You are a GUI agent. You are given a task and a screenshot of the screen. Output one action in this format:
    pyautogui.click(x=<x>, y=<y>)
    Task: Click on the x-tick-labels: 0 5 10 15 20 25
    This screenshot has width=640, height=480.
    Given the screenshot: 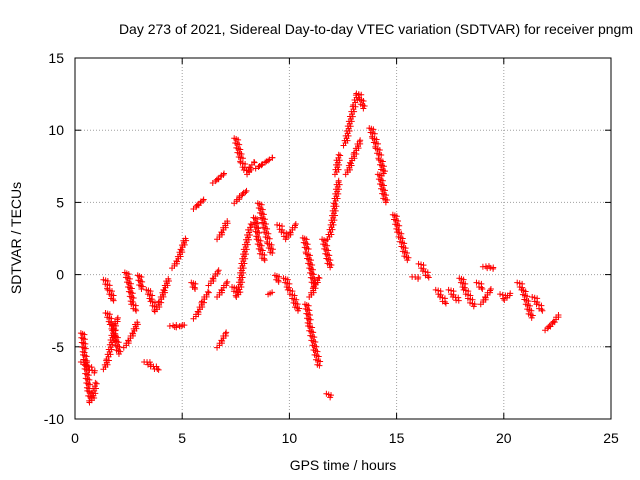 What is the action you would take?
    pyautogui.click(x=345, y=438)
    